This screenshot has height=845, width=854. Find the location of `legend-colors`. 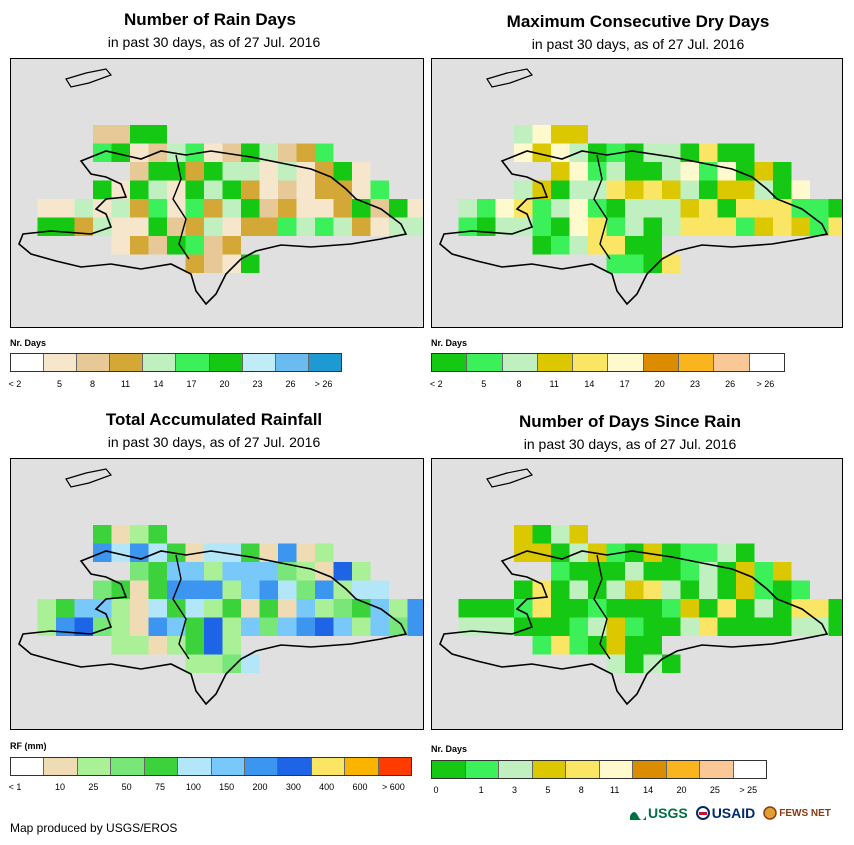

legend-colors is located at coordinates (176, 362).